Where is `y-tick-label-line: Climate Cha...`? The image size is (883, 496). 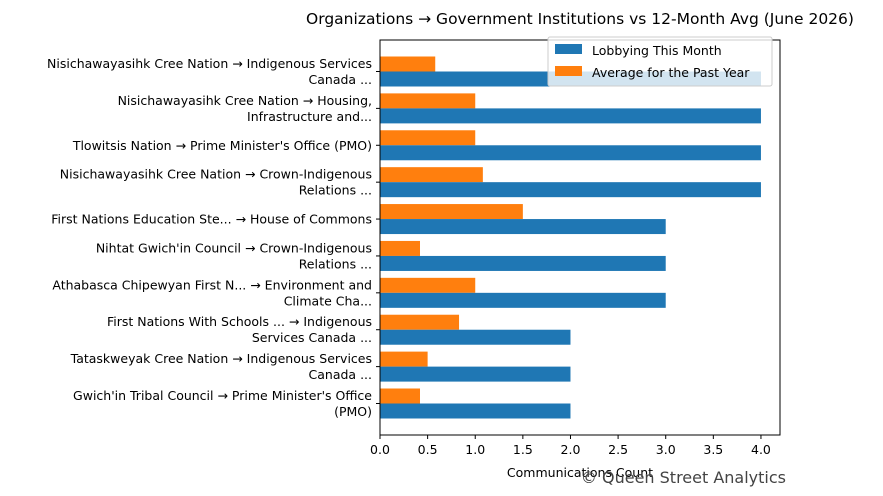
y-tick-label-line: Climate Cha... is located at coordinates (328, 300).